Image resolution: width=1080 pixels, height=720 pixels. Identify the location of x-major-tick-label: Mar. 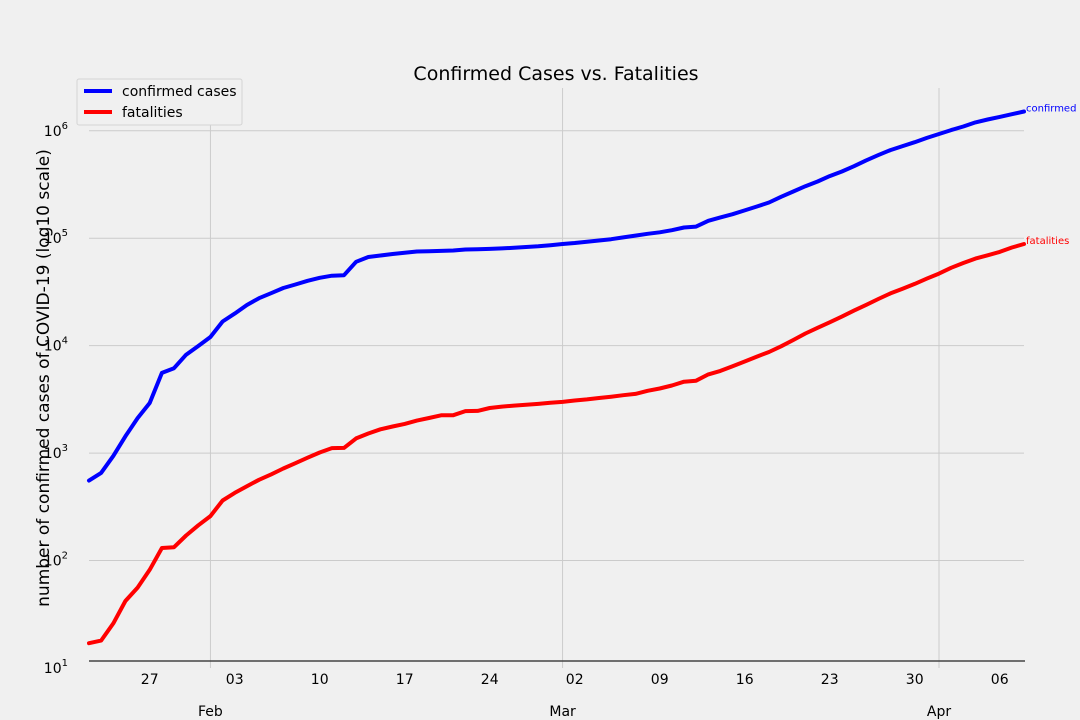
(562, 712).